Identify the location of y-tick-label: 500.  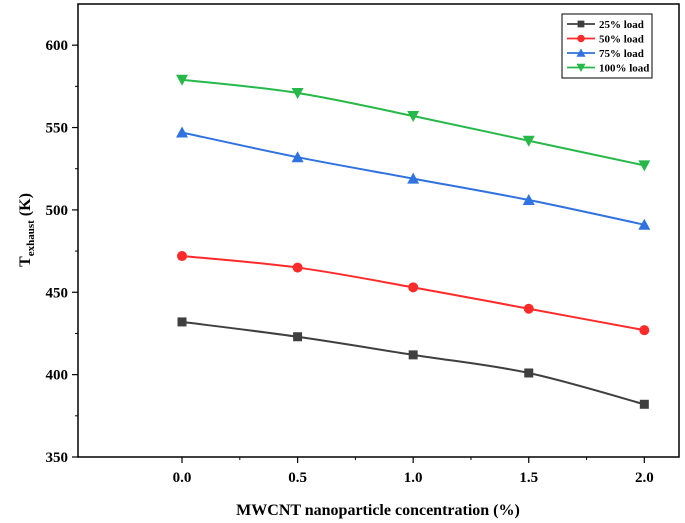
(57, 211).